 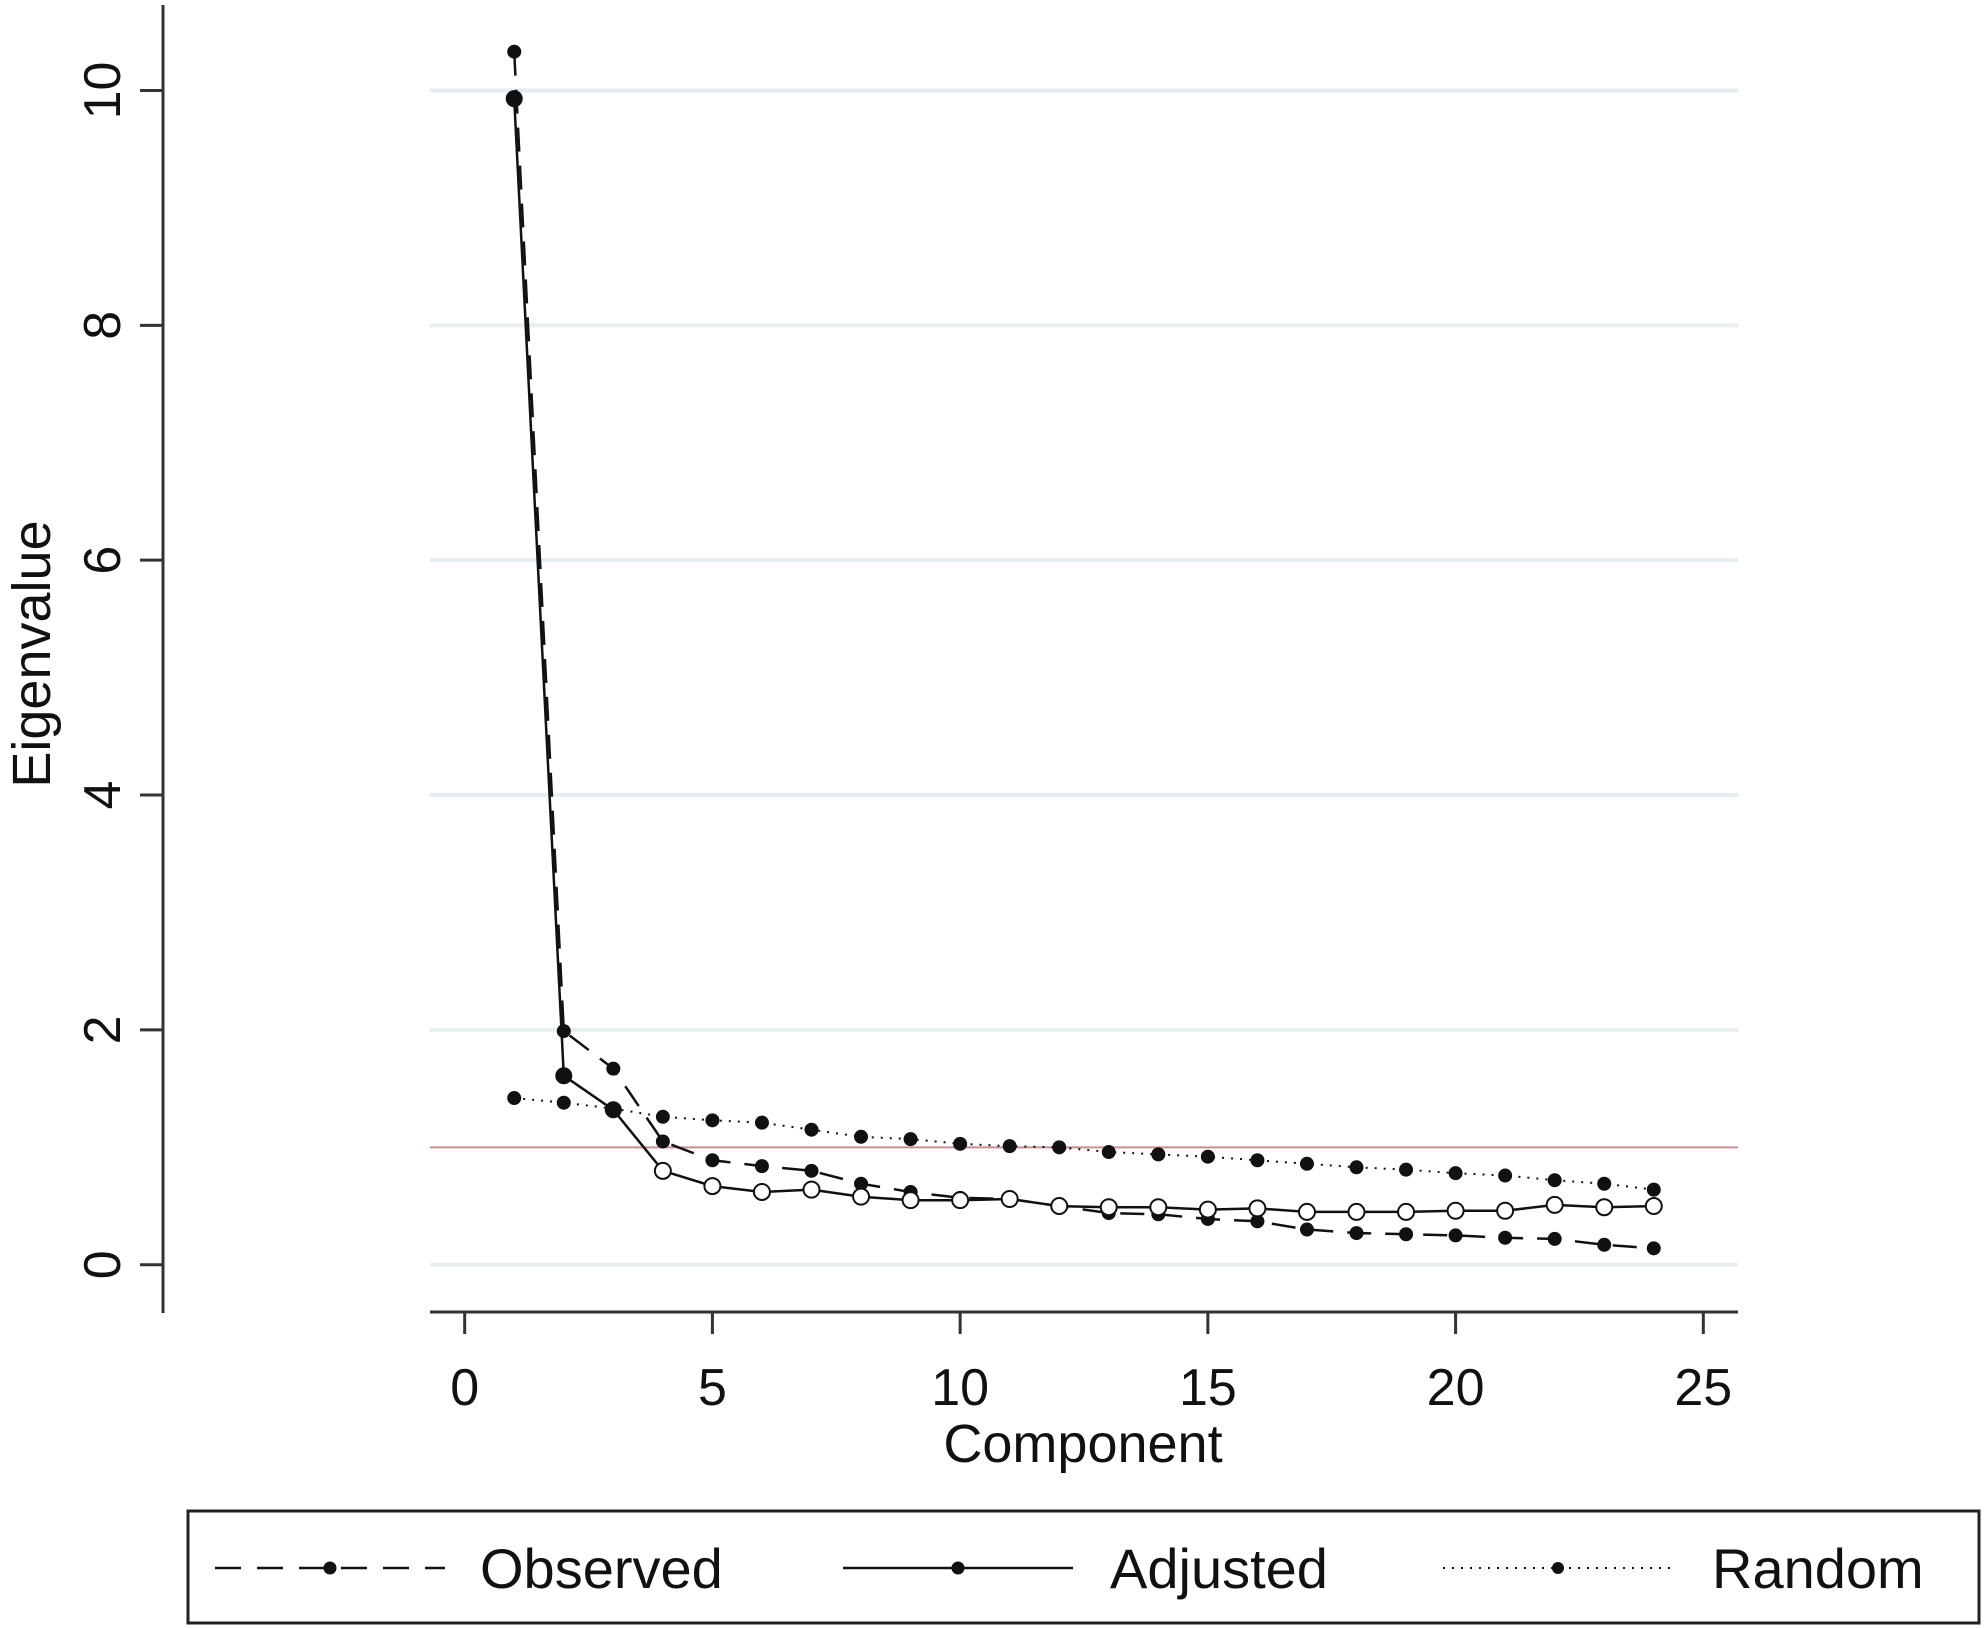 I want to click on legend-random-label: Random, so click(x=1818, y=1568).